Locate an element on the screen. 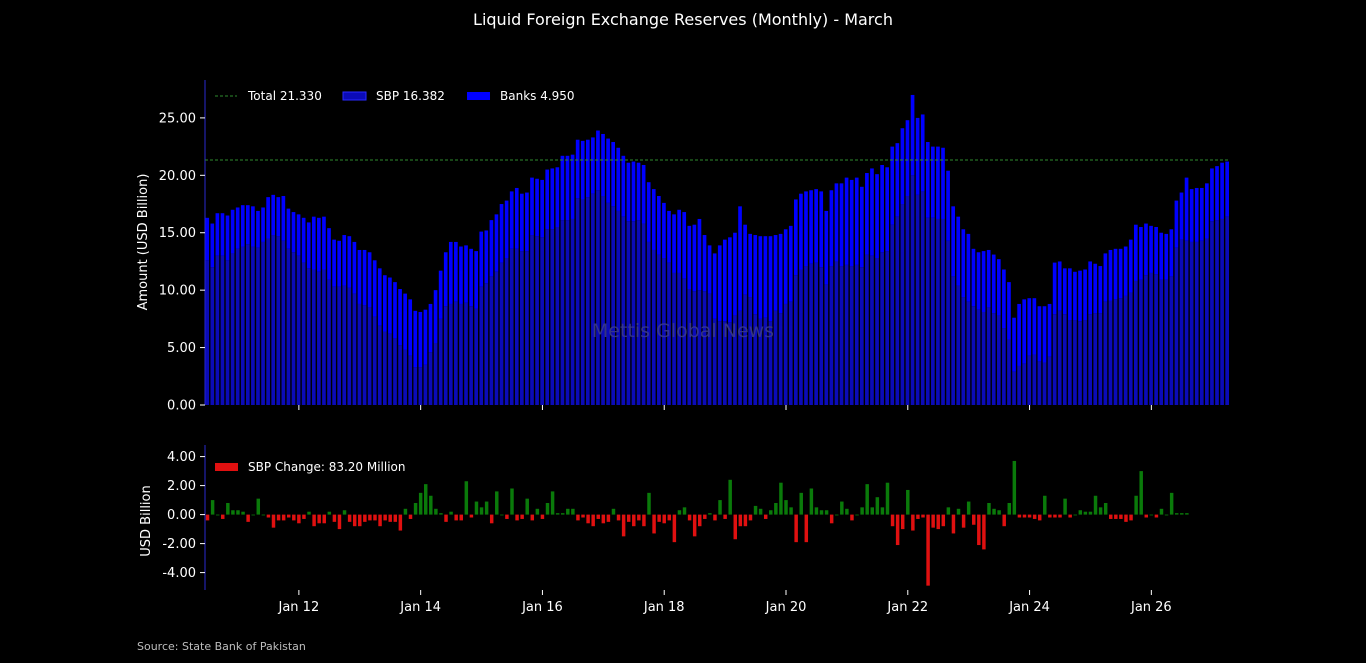 The width and height of the screenshot is (1366, 663). x-tick-label: Jan 14 is located at coordinates (420, 607).